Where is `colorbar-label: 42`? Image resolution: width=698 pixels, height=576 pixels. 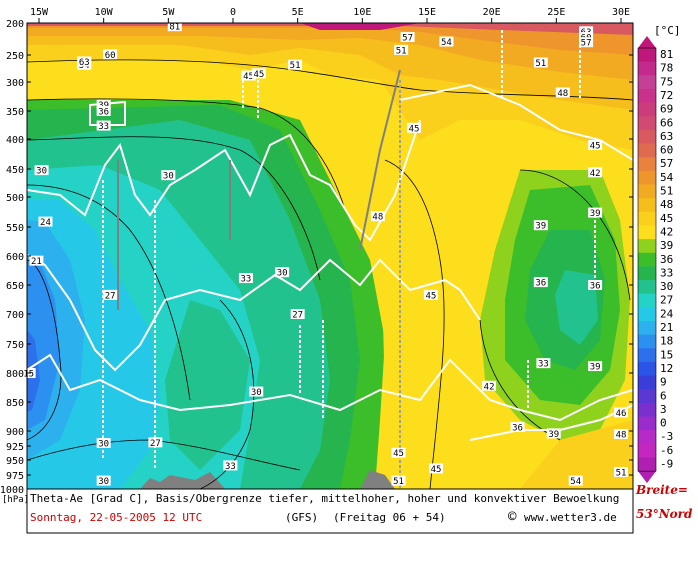 colorbar-label: 42 is located at coordinates (666, 231).